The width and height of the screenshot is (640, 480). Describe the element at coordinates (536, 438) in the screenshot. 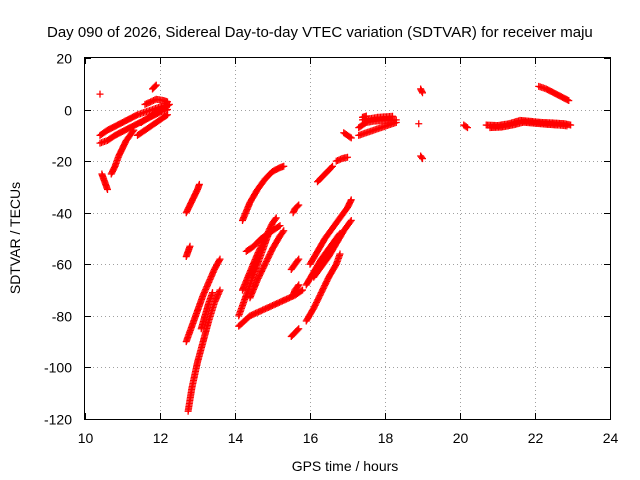

I see `x-tick-label: 22` at that location.